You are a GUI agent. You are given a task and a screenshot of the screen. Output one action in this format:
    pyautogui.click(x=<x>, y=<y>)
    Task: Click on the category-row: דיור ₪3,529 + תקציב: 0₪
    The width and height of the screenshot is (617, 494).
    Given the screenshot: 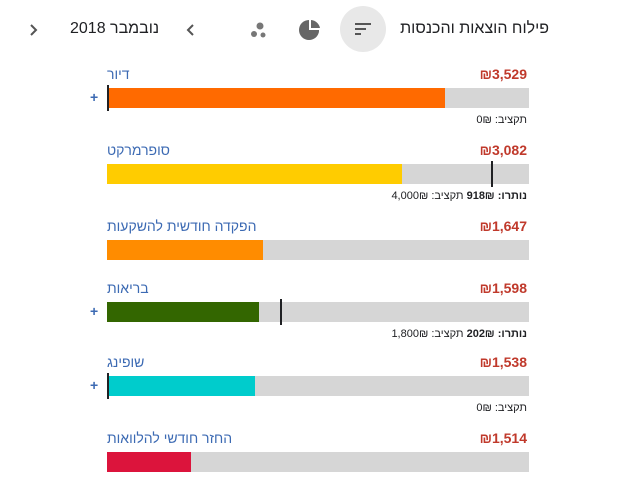 What is the action you would take?
    pyautogui.click(x=308, y=98)
    